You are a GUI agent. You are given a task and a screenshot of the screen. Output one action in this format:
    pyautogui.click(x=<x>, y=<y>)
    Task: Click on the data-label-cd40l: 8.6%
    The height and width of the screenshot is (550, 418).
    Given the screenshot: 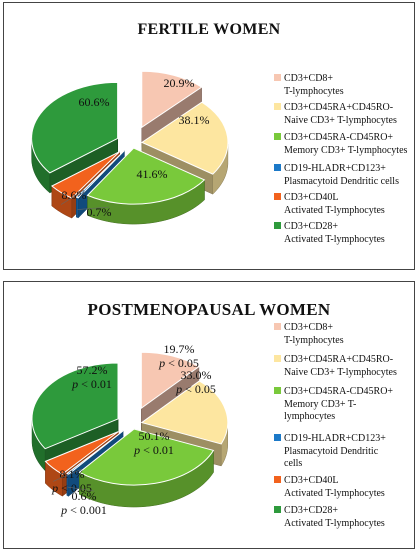 What is the action you would take?
    pyautogui.click(x=74, y=195)
    